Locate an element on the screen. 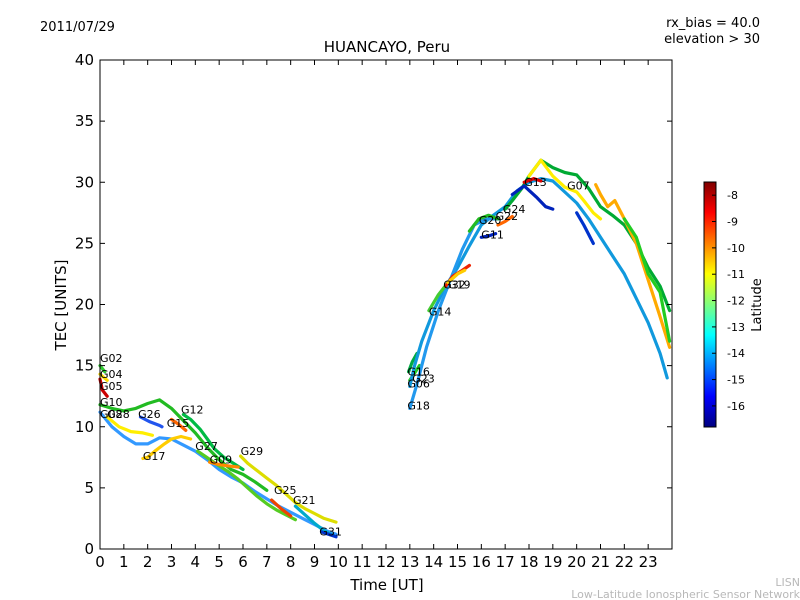 Image resolution: width=800 pixels, height=600 pixels. x-tick-label: 5 is located at coordinates (219, 562).